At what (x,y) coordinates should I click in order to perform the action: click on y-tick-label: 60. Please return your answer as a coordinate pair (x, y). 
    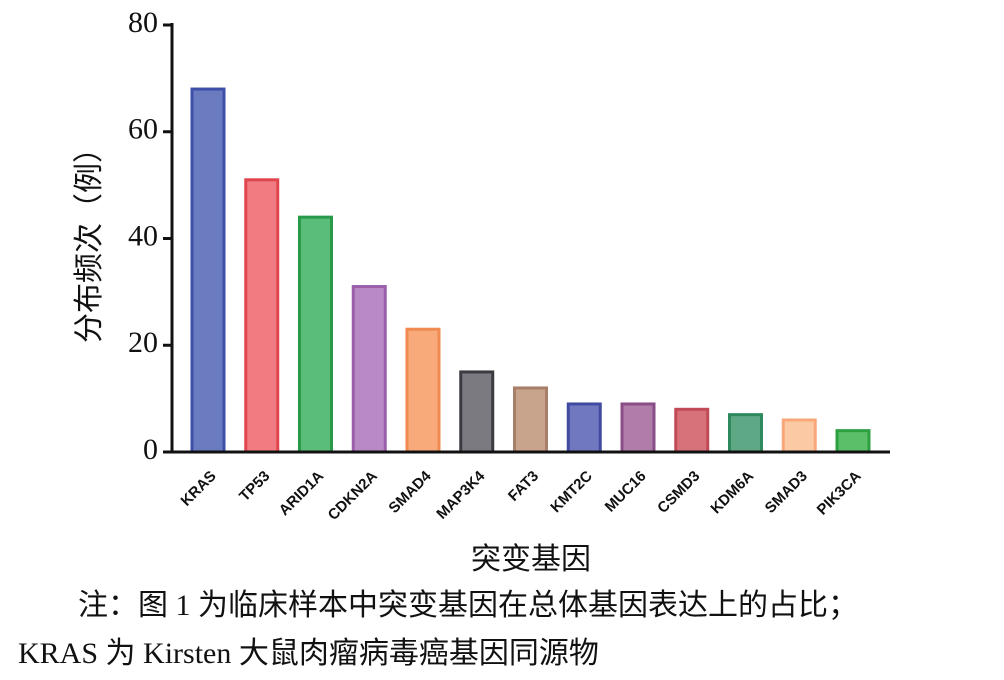
    Looking at the image, I should click on (143, 129).